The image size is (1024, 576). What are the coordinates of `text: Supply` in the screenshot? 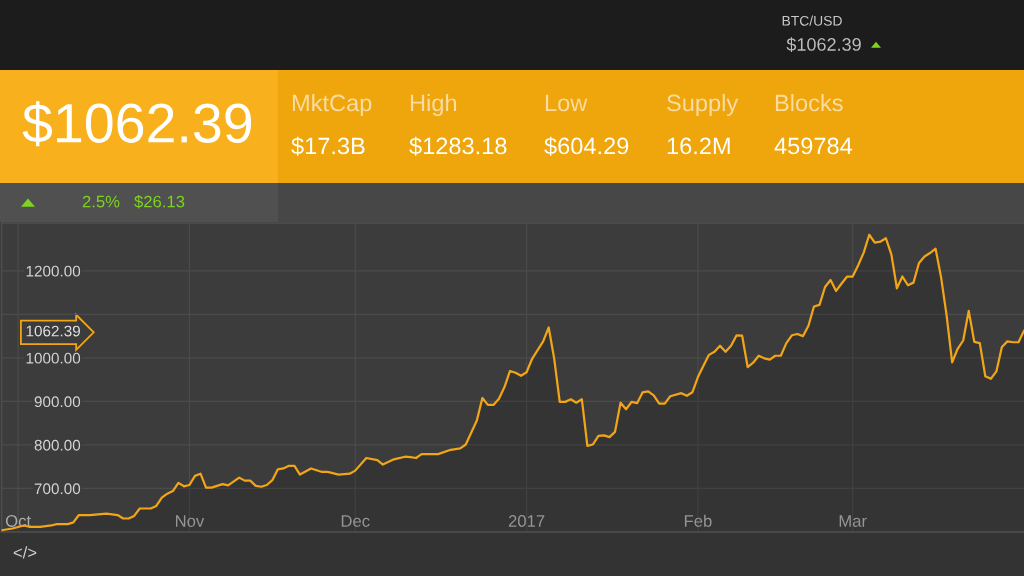 It's located at (703, 105).